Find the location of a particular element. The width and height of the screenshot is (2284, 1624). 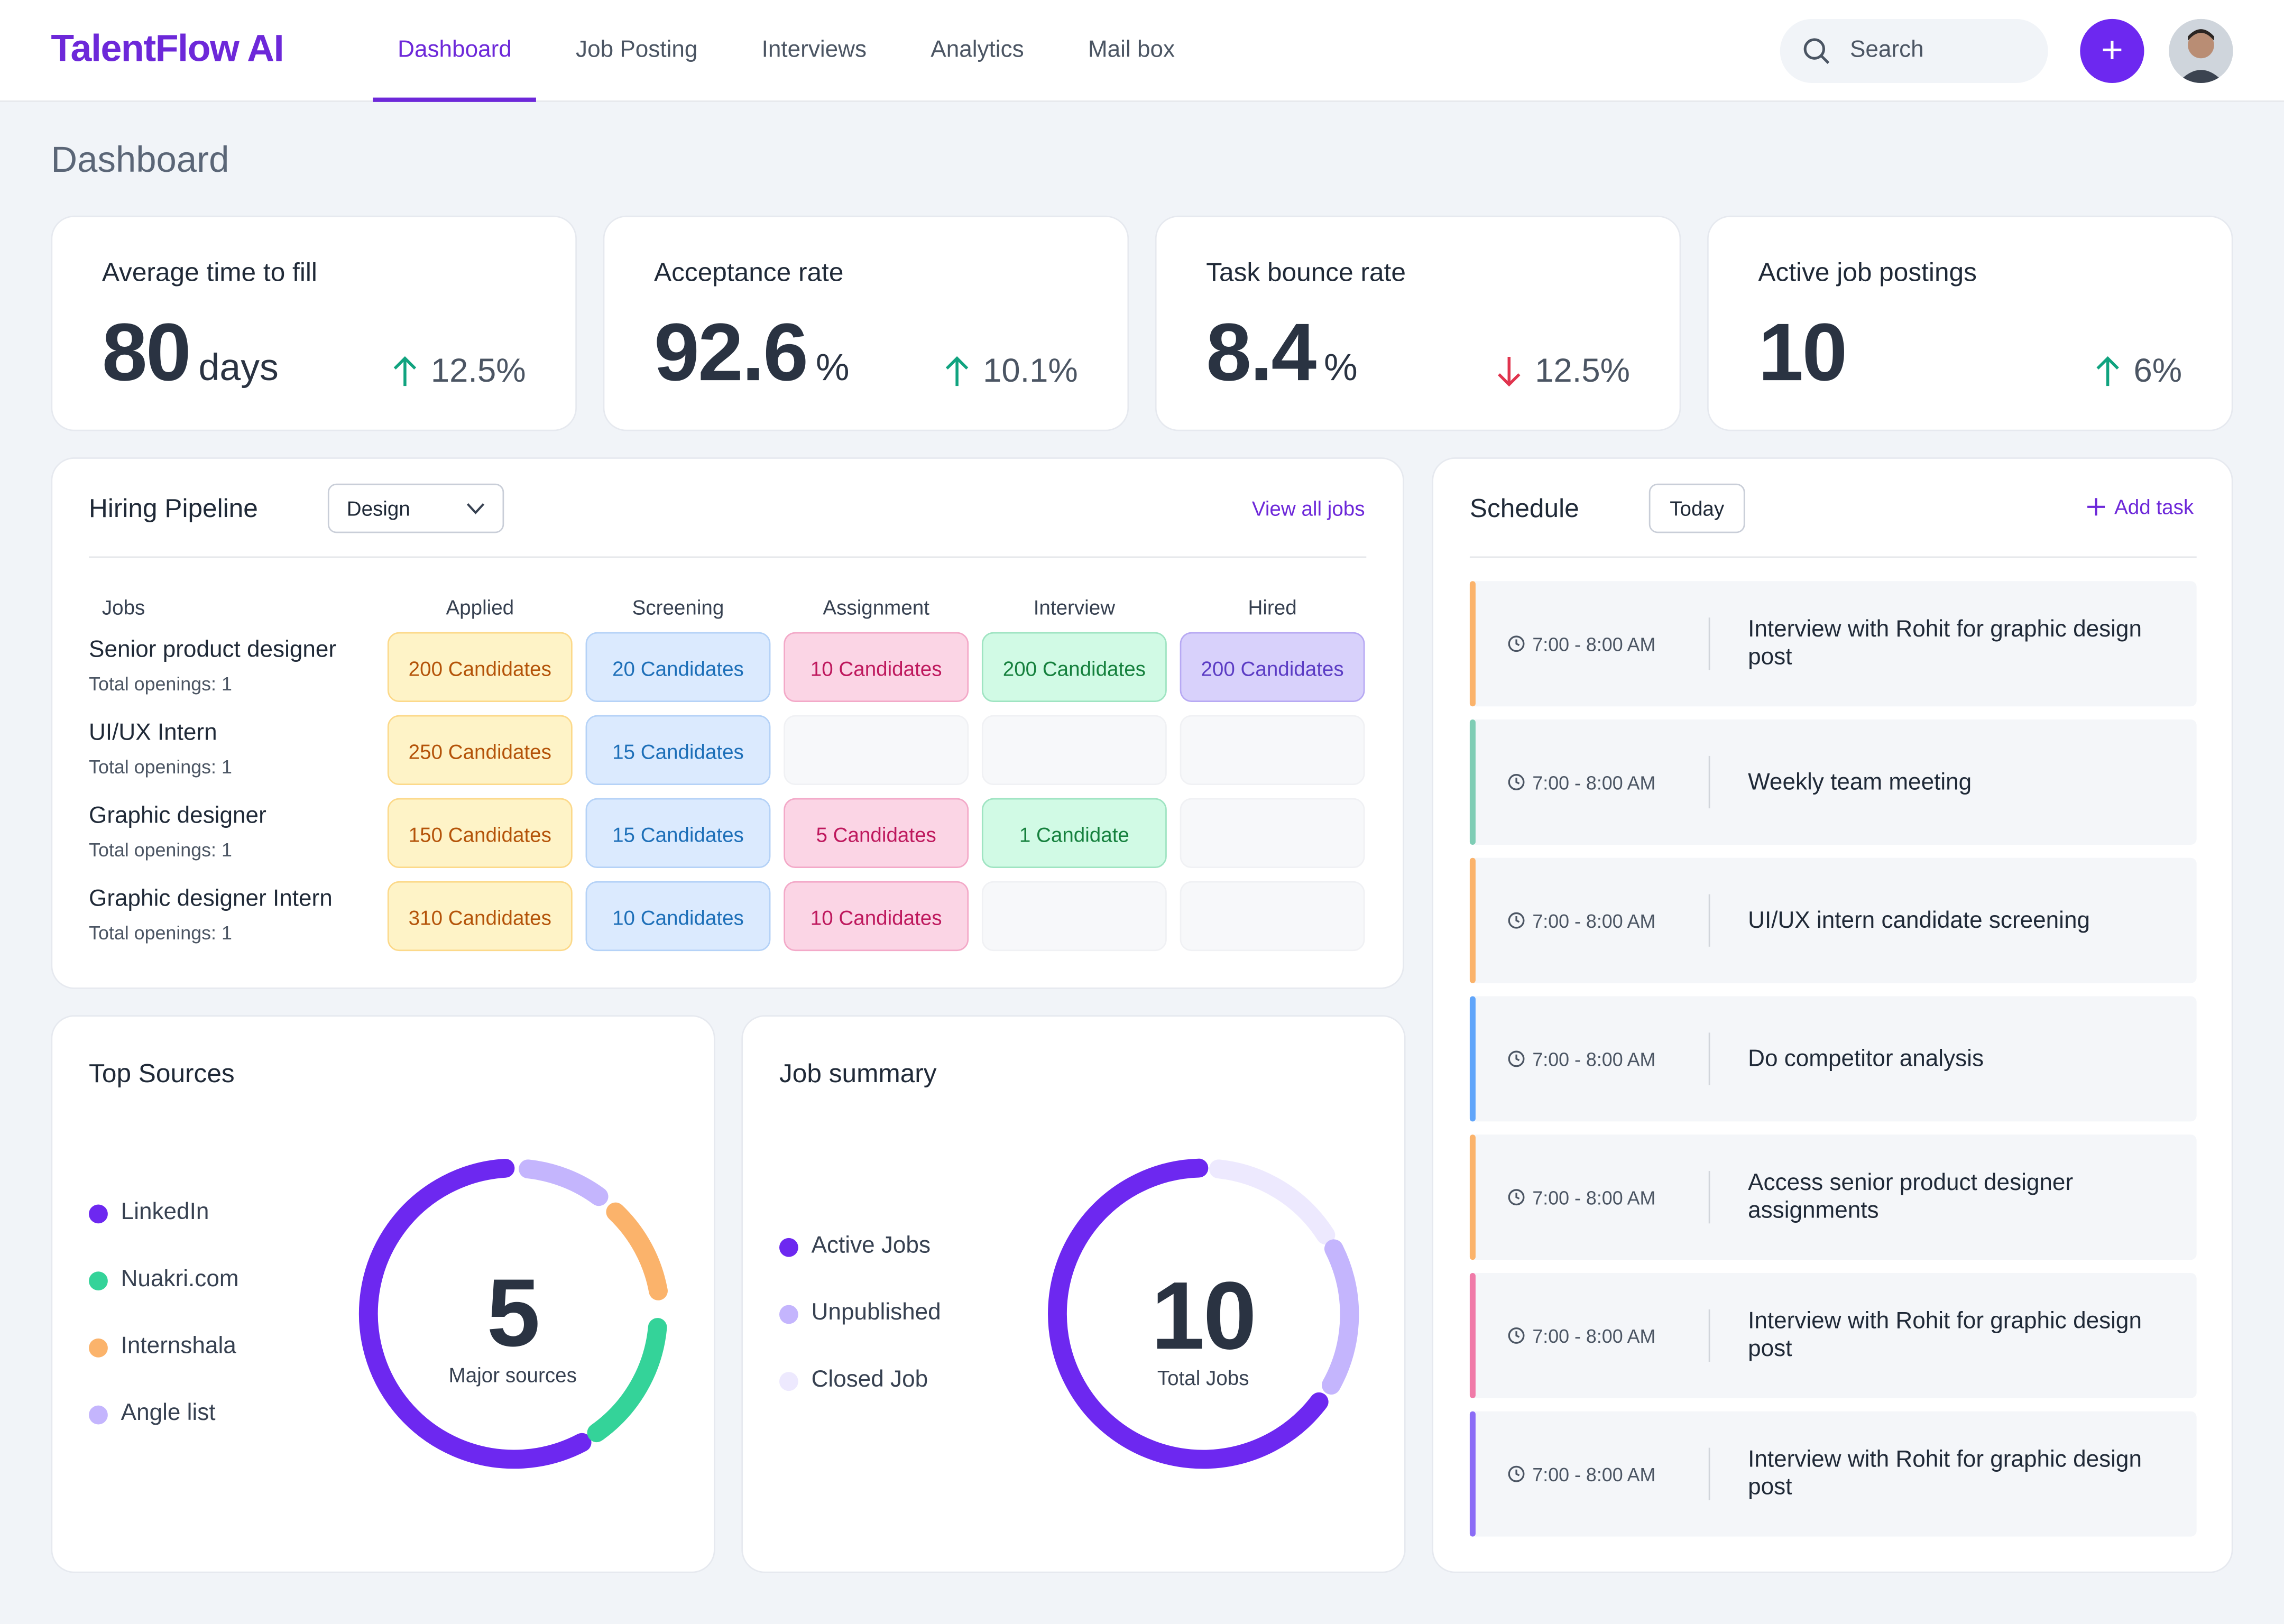

schedule-task-label: UI/UX intern candidate screening is located at coordinates (1919, 920).